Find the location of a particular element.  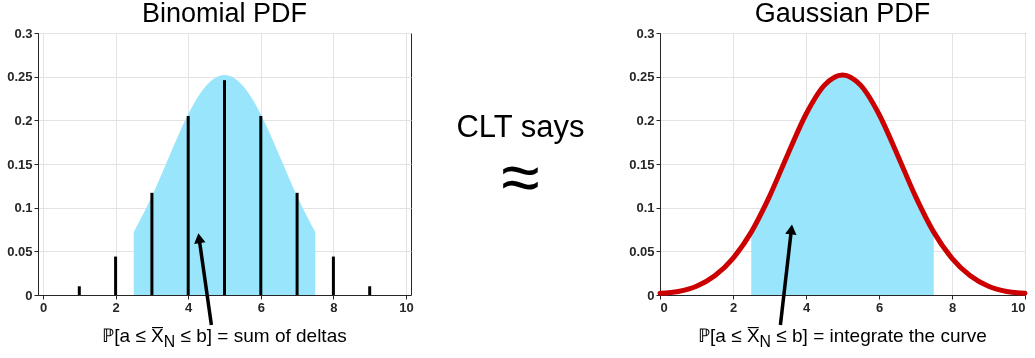

annotation: ℙ[a ≤ X̅$_{N}$ ≤ b] = sum of deltas is located at coordinates (224, 337).